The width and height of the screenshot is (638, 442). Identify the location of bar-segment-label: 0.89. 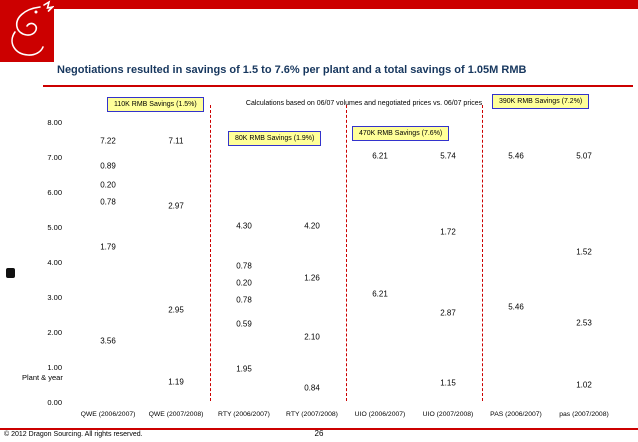
(108, 166).